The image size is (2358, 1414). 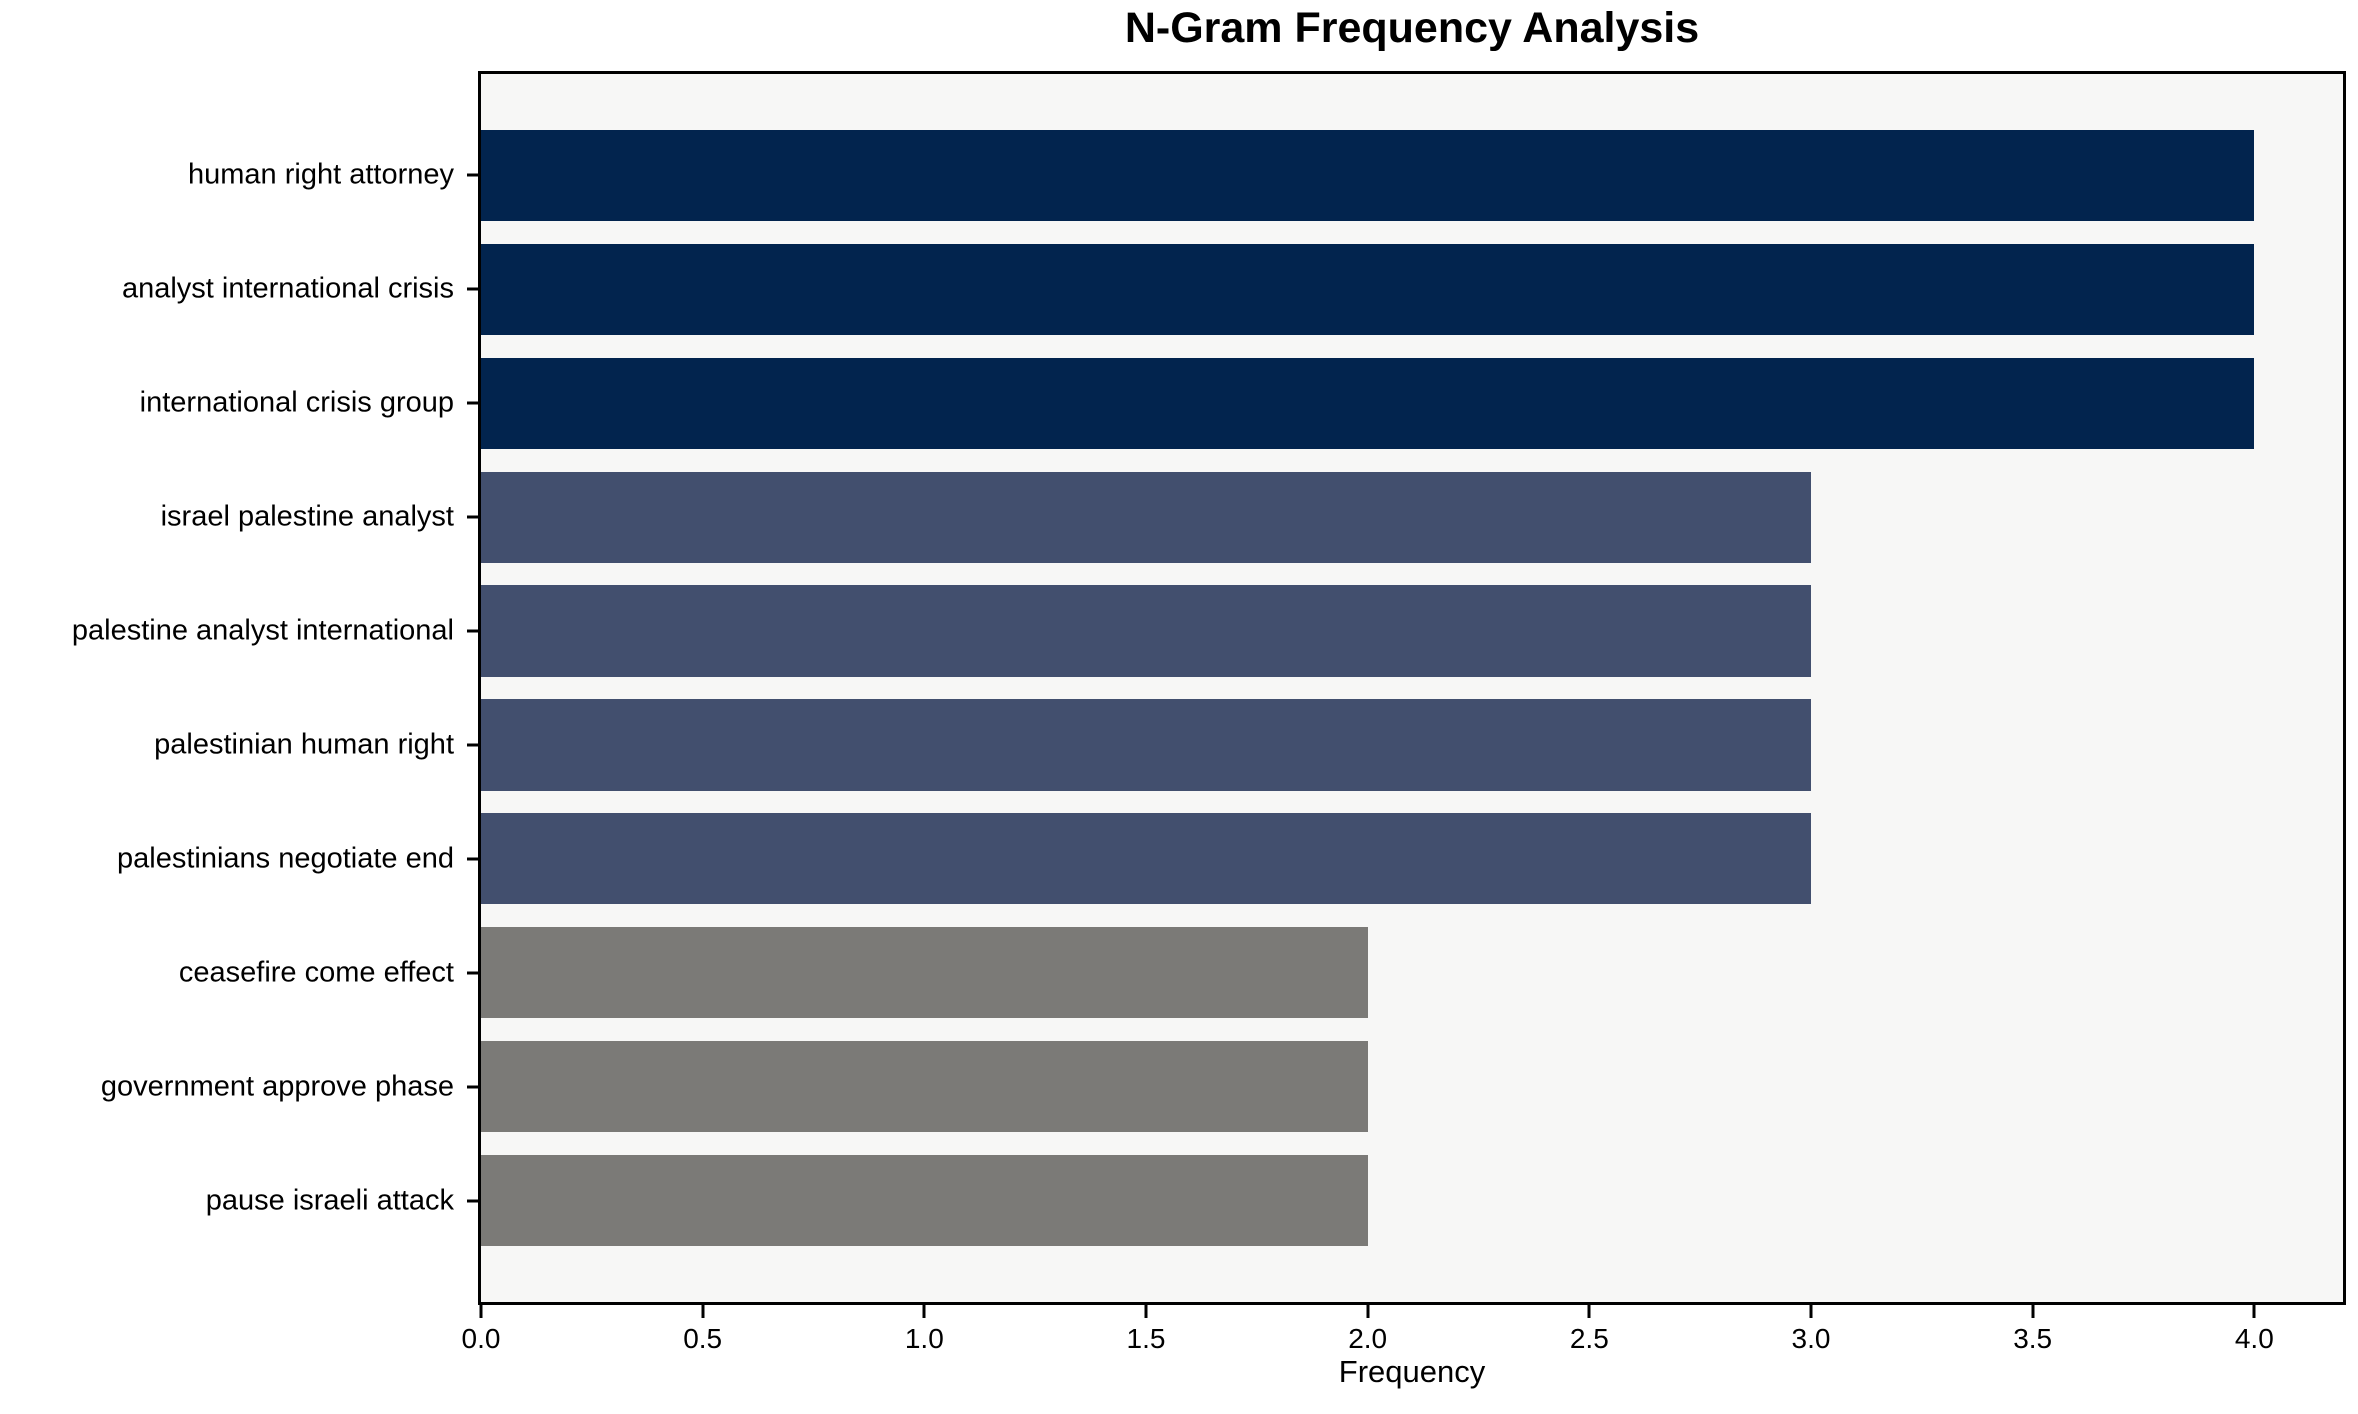 What do you see at coordinates (287, 288) in the screenshot?
I see `y-tick-label: analyst international crisis` at bounding box center [287, 288].